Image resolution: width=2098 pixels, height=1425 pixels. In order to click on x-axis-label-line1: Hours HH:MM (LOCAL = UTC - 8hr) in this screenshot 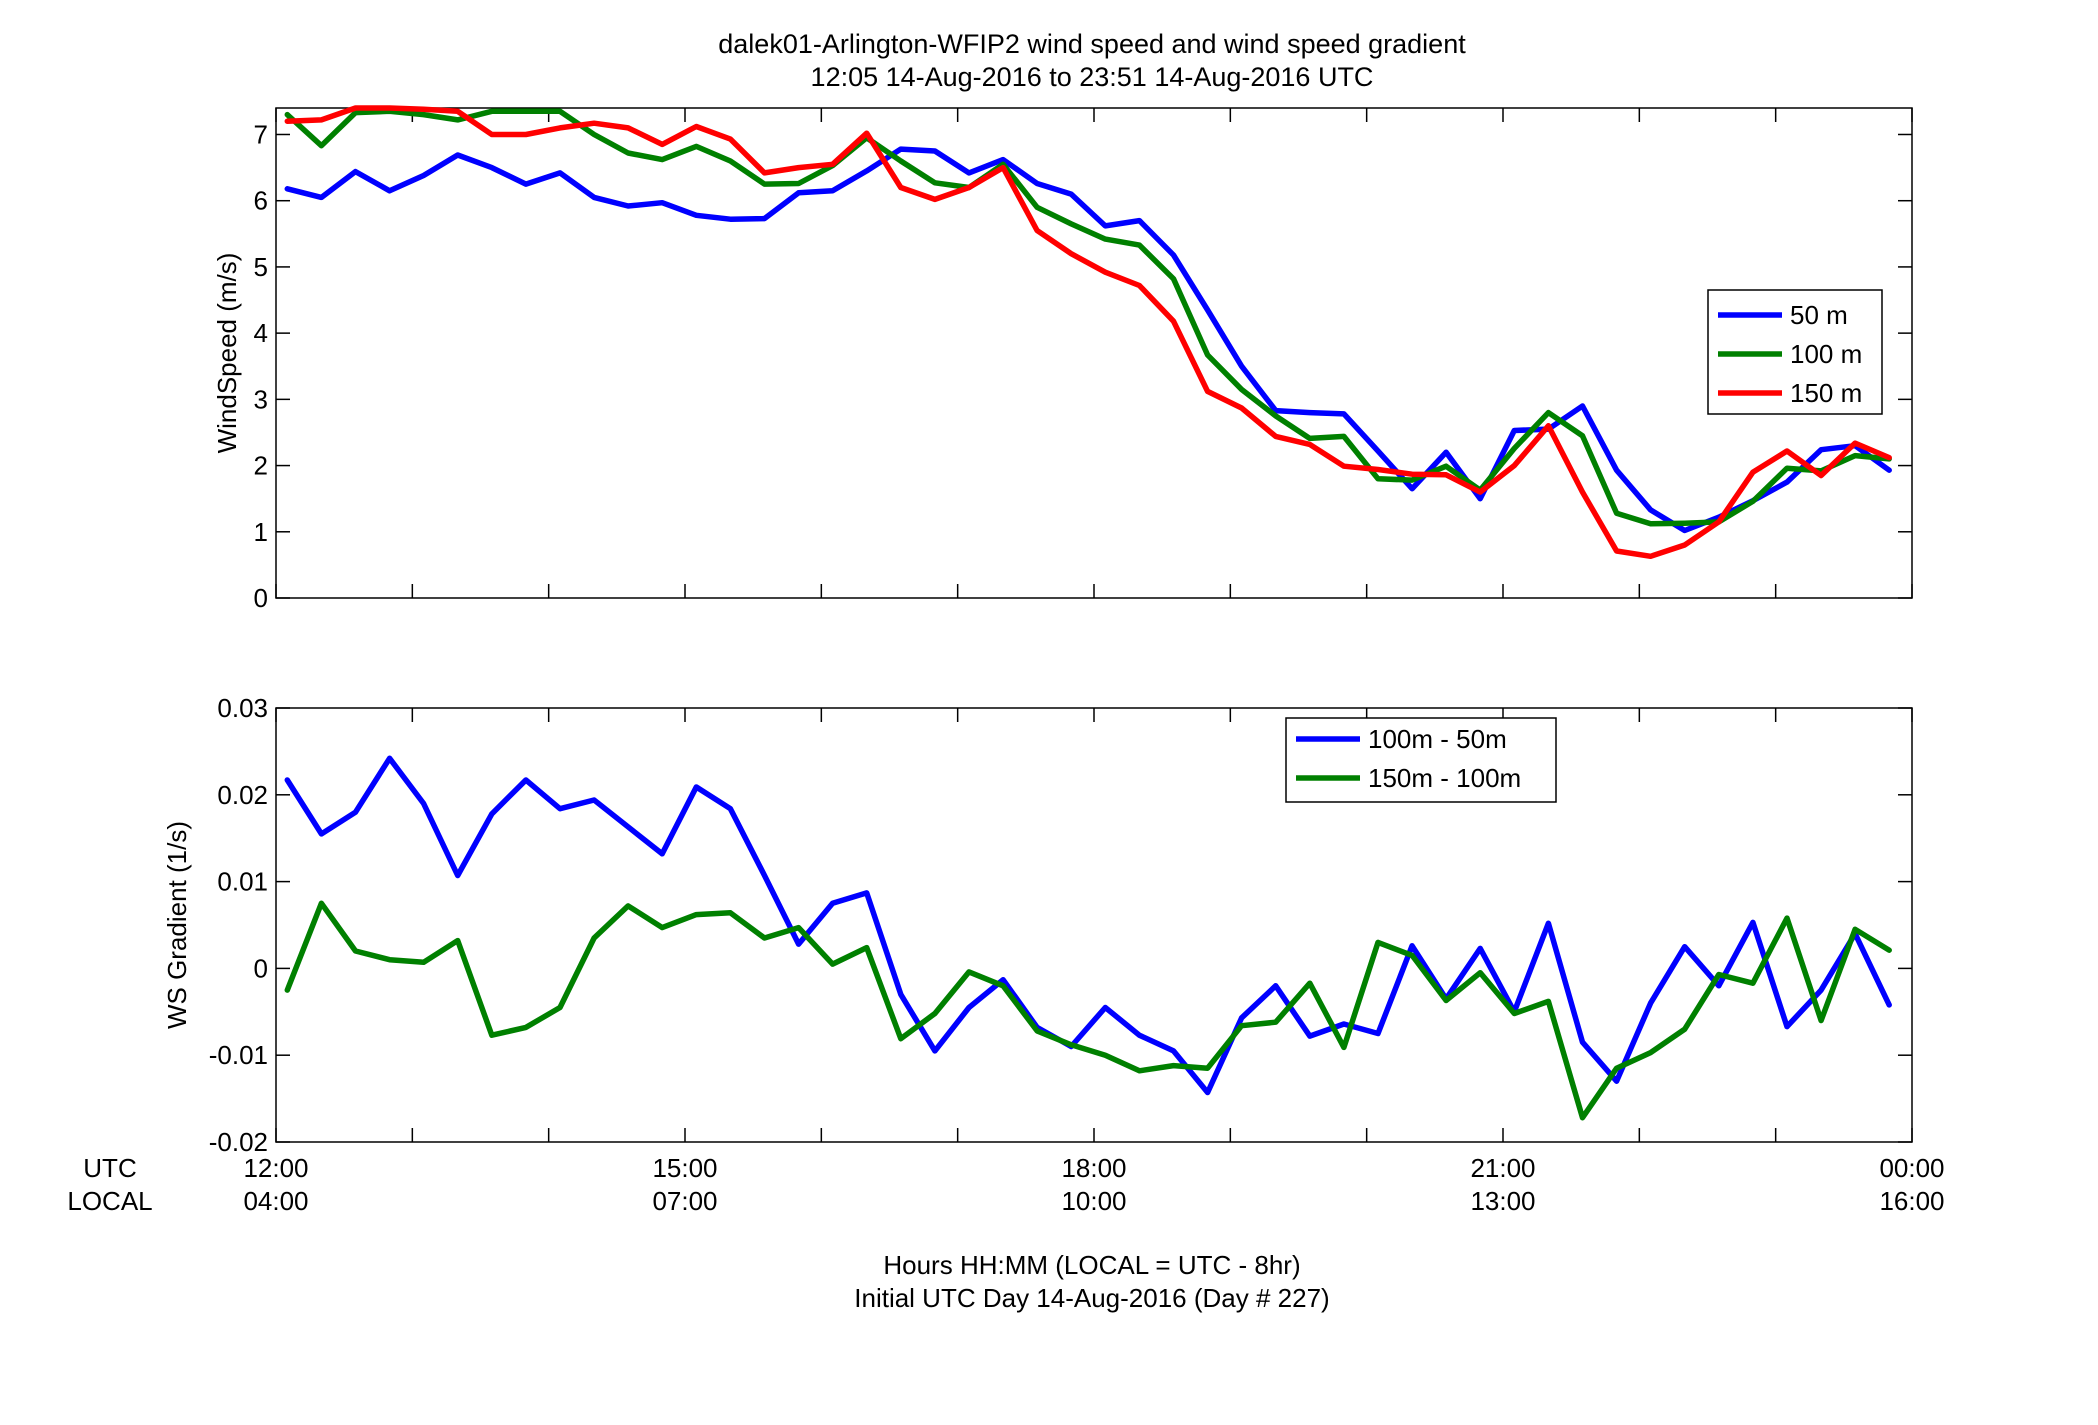, I will do `click(1091, 1265)`.